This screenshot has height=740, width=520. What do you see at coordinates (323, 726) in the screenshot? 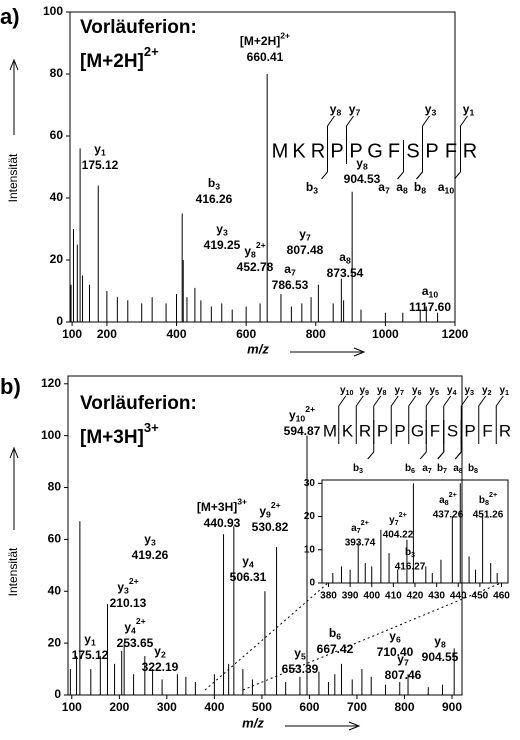
I see `x-arrow` at bounding box center [323, 726].